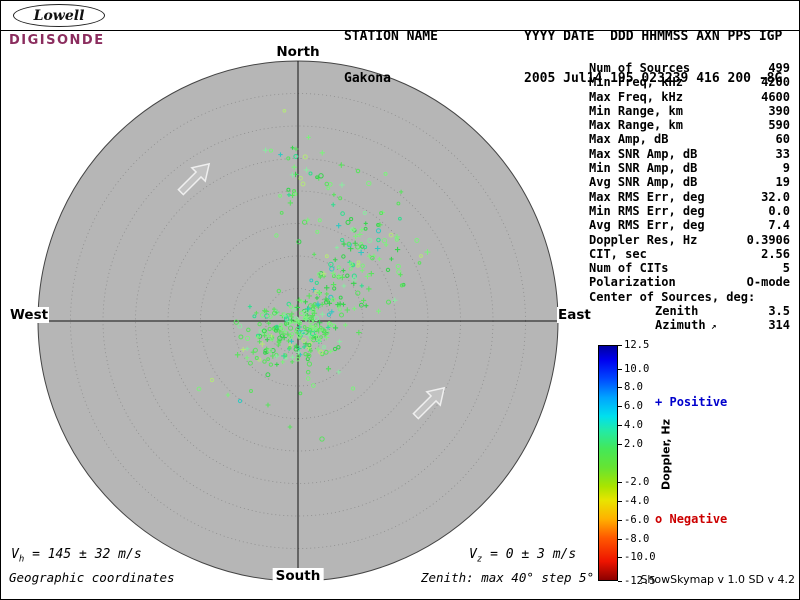  What do you see at coordinates (689, 139) in the screenshot?
I see `param-row: Max Amp, dB 60` at bounding box center [689, 139].